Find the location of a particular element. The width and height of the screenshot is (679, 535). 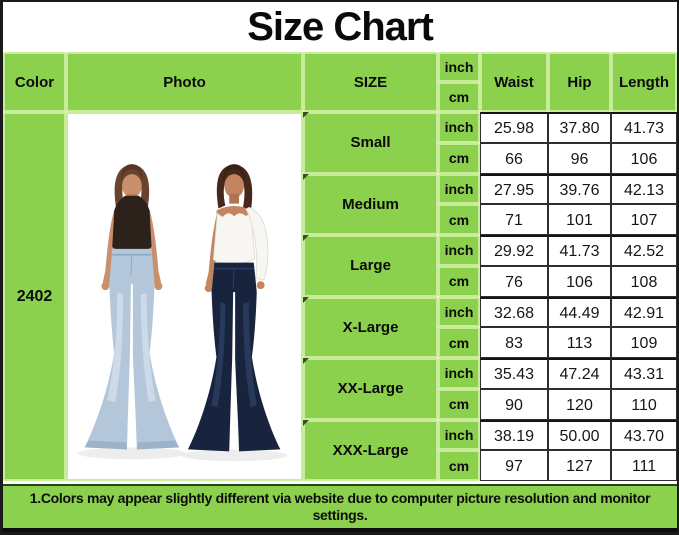

length-value: 42.13 is located at coordinates (644, 189).